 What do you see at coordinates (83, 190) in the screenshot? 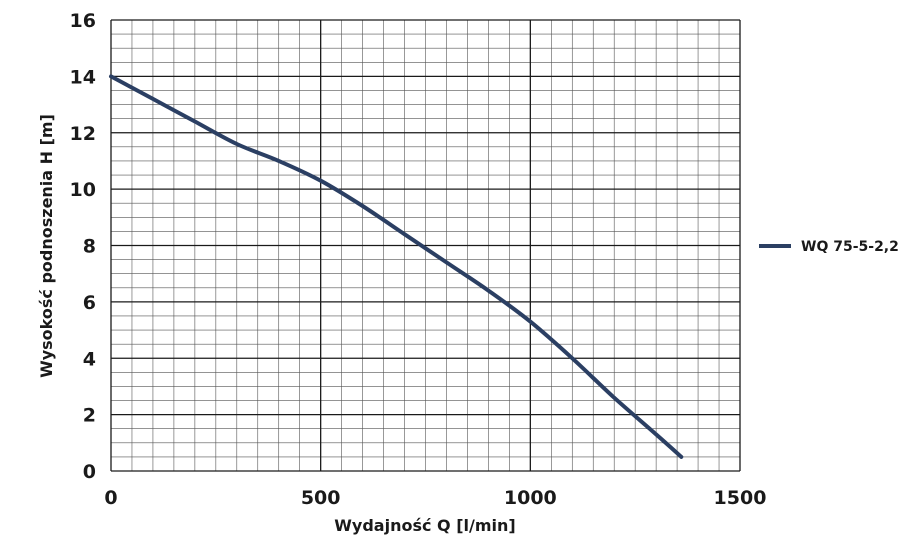
I see `y-tick-label: 10` at bounding box center [83, 190].